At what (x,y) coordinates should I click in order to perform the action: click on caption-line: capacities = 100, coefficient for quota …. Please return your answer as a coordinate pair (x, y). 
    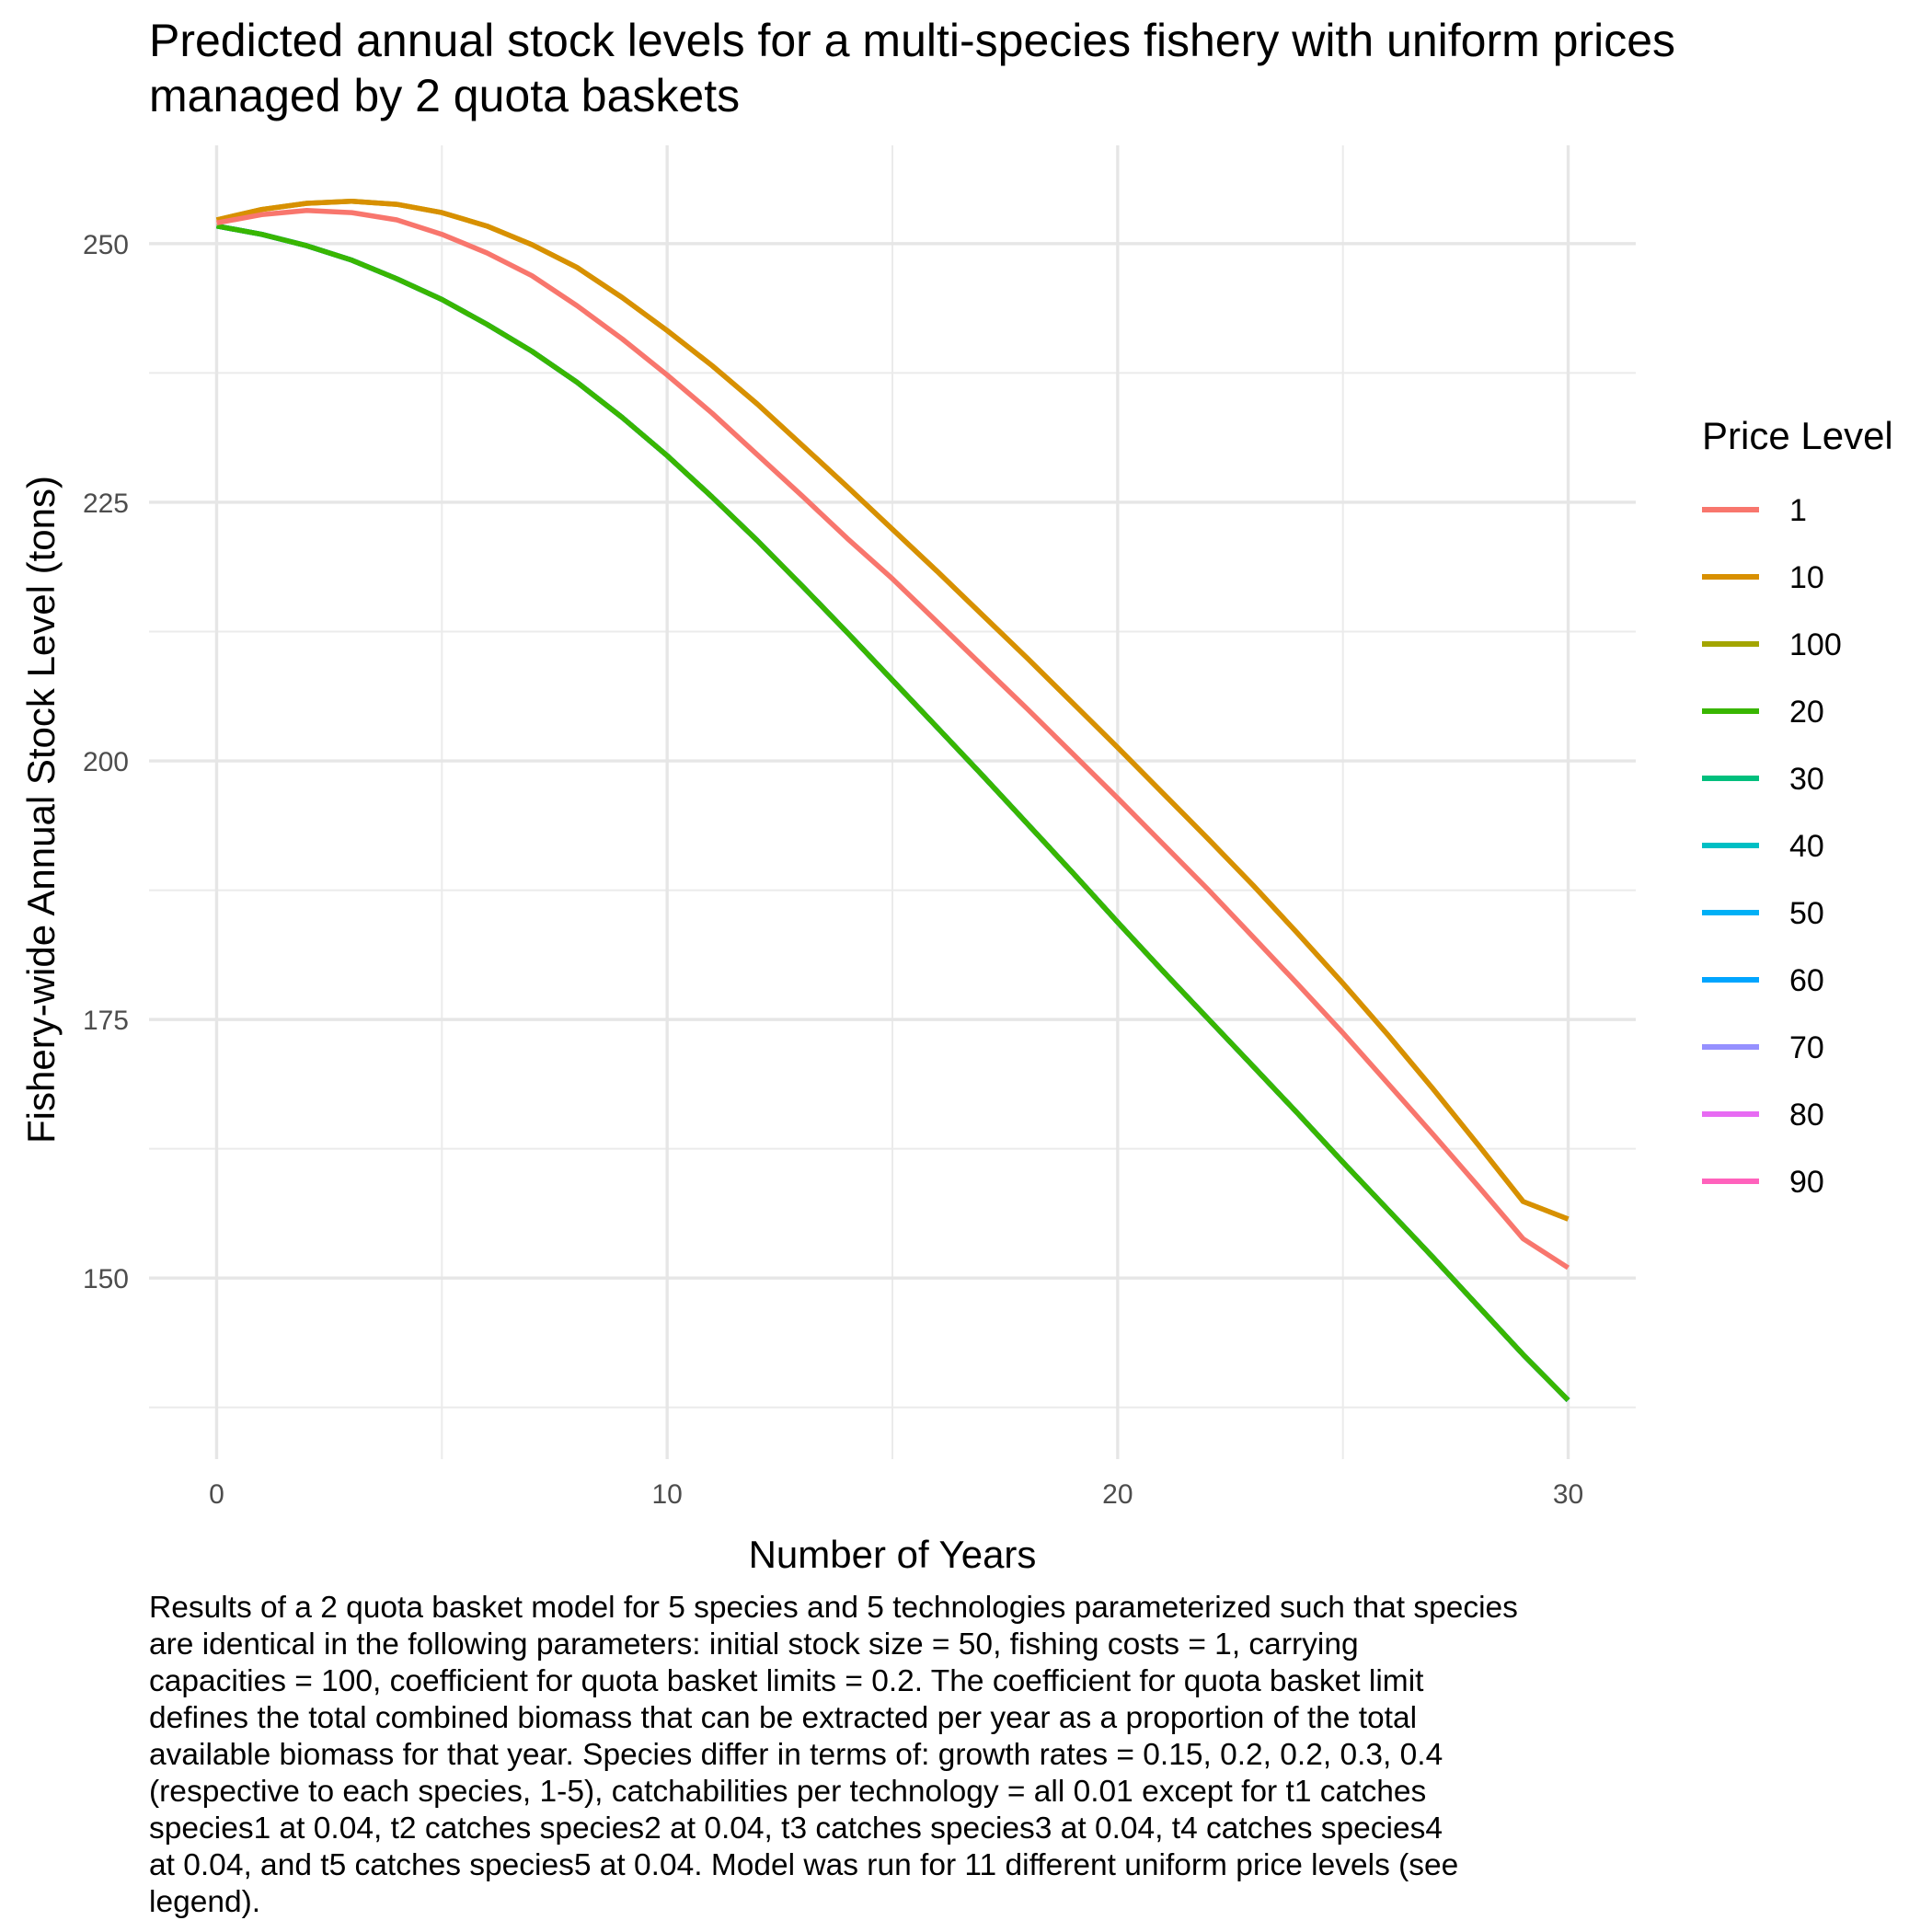
    Looking at the image, I should click on (786, 1681).